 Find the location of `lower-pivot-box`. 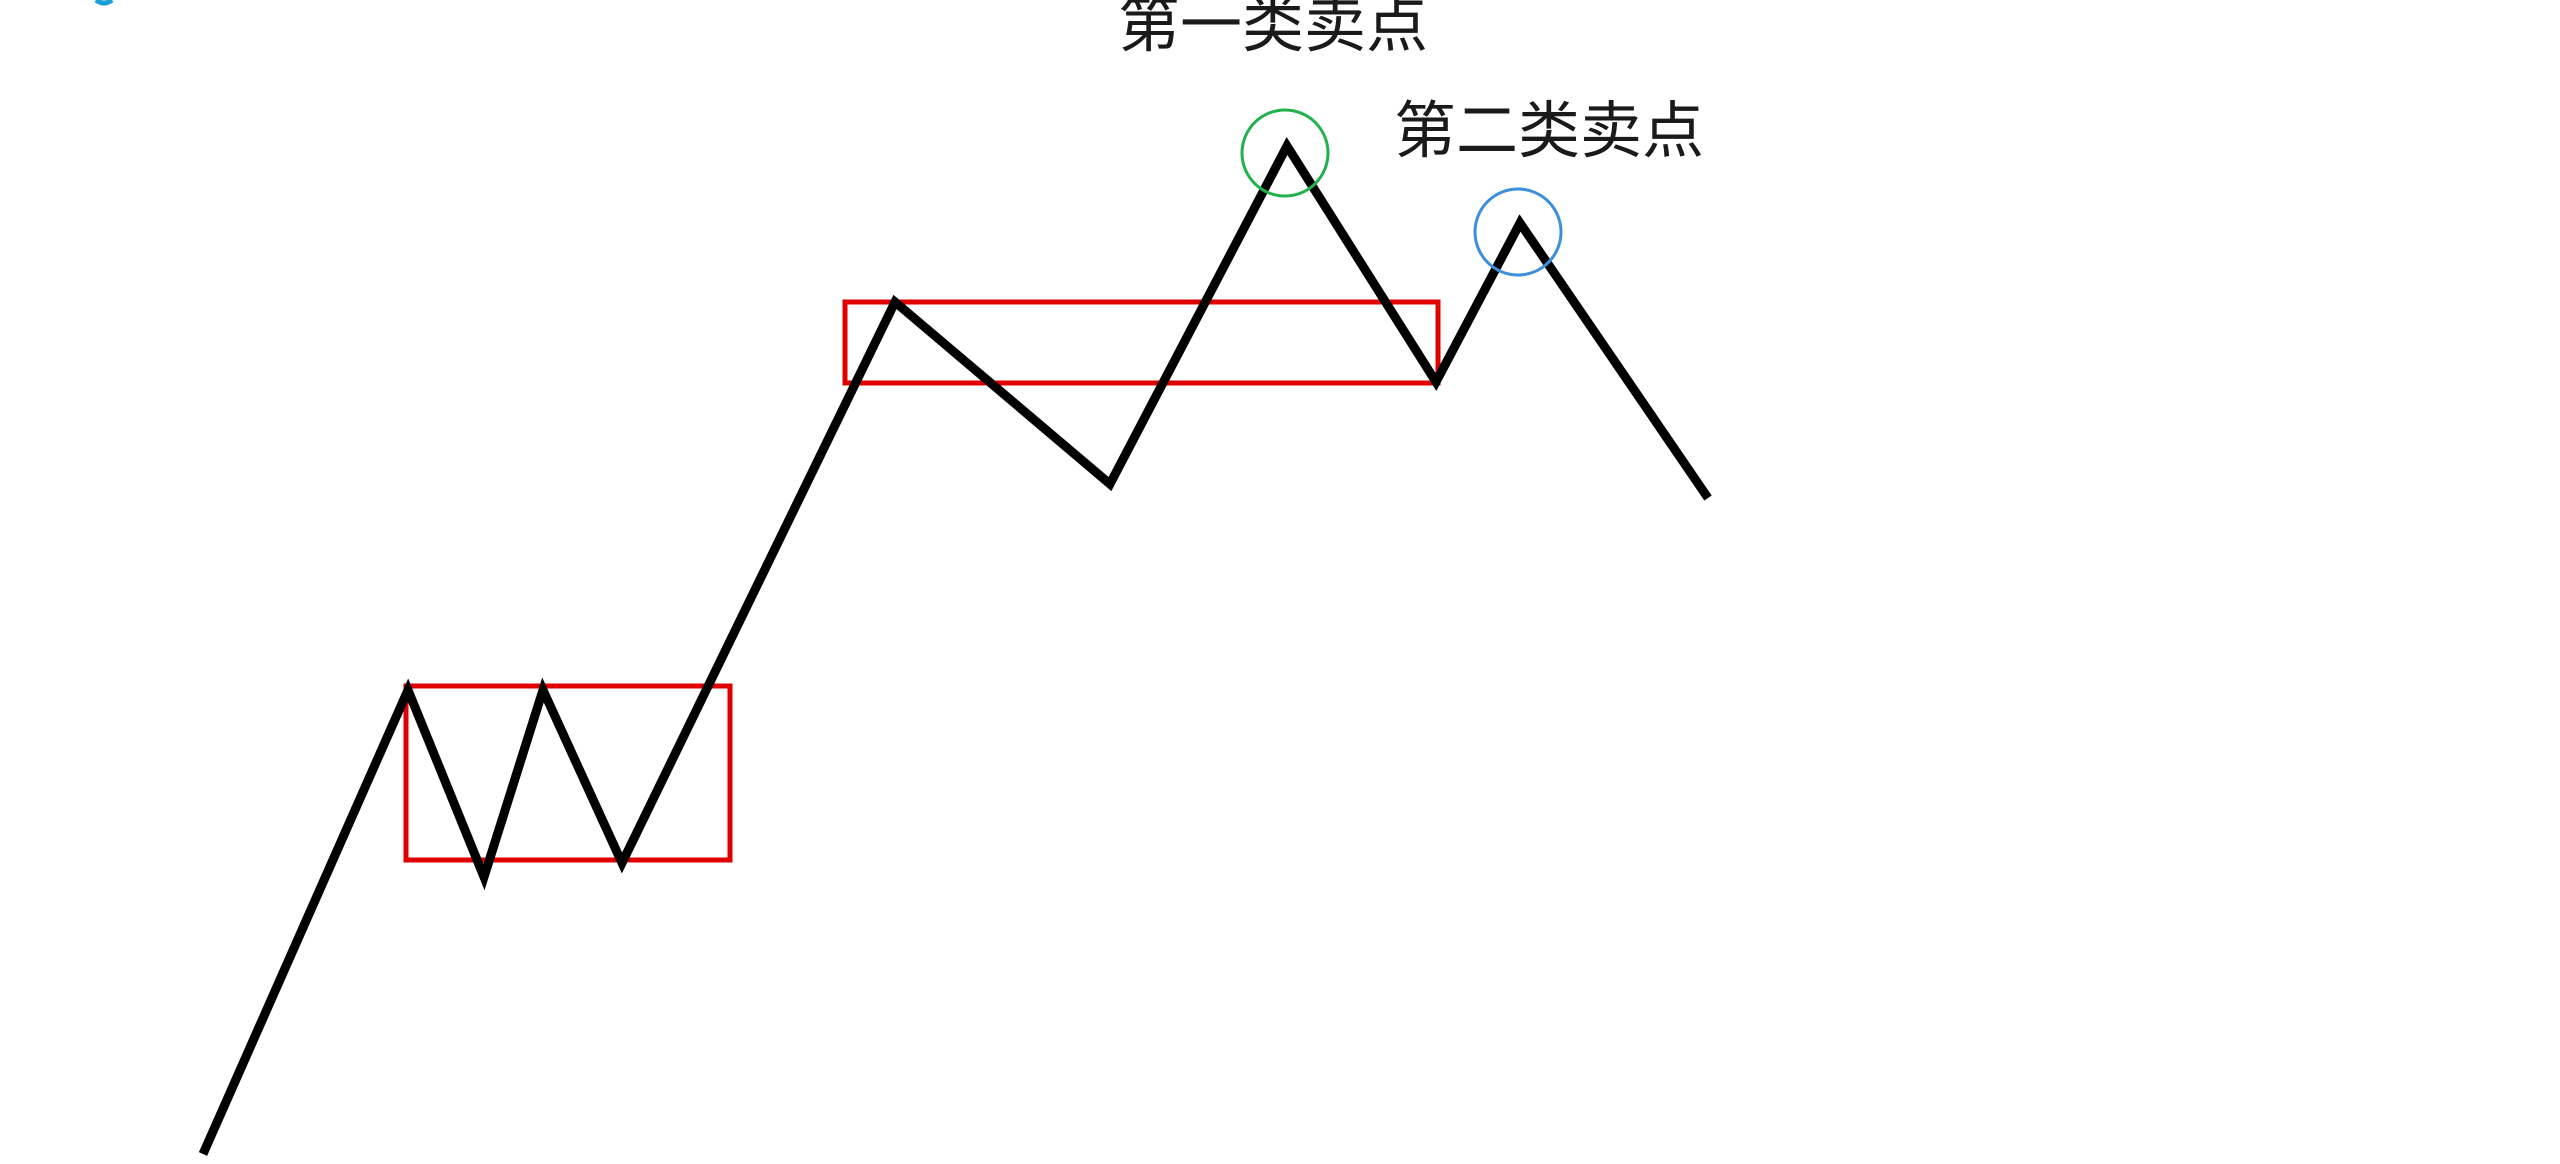

lower-pivot-box is located at coordinates (568, 773).